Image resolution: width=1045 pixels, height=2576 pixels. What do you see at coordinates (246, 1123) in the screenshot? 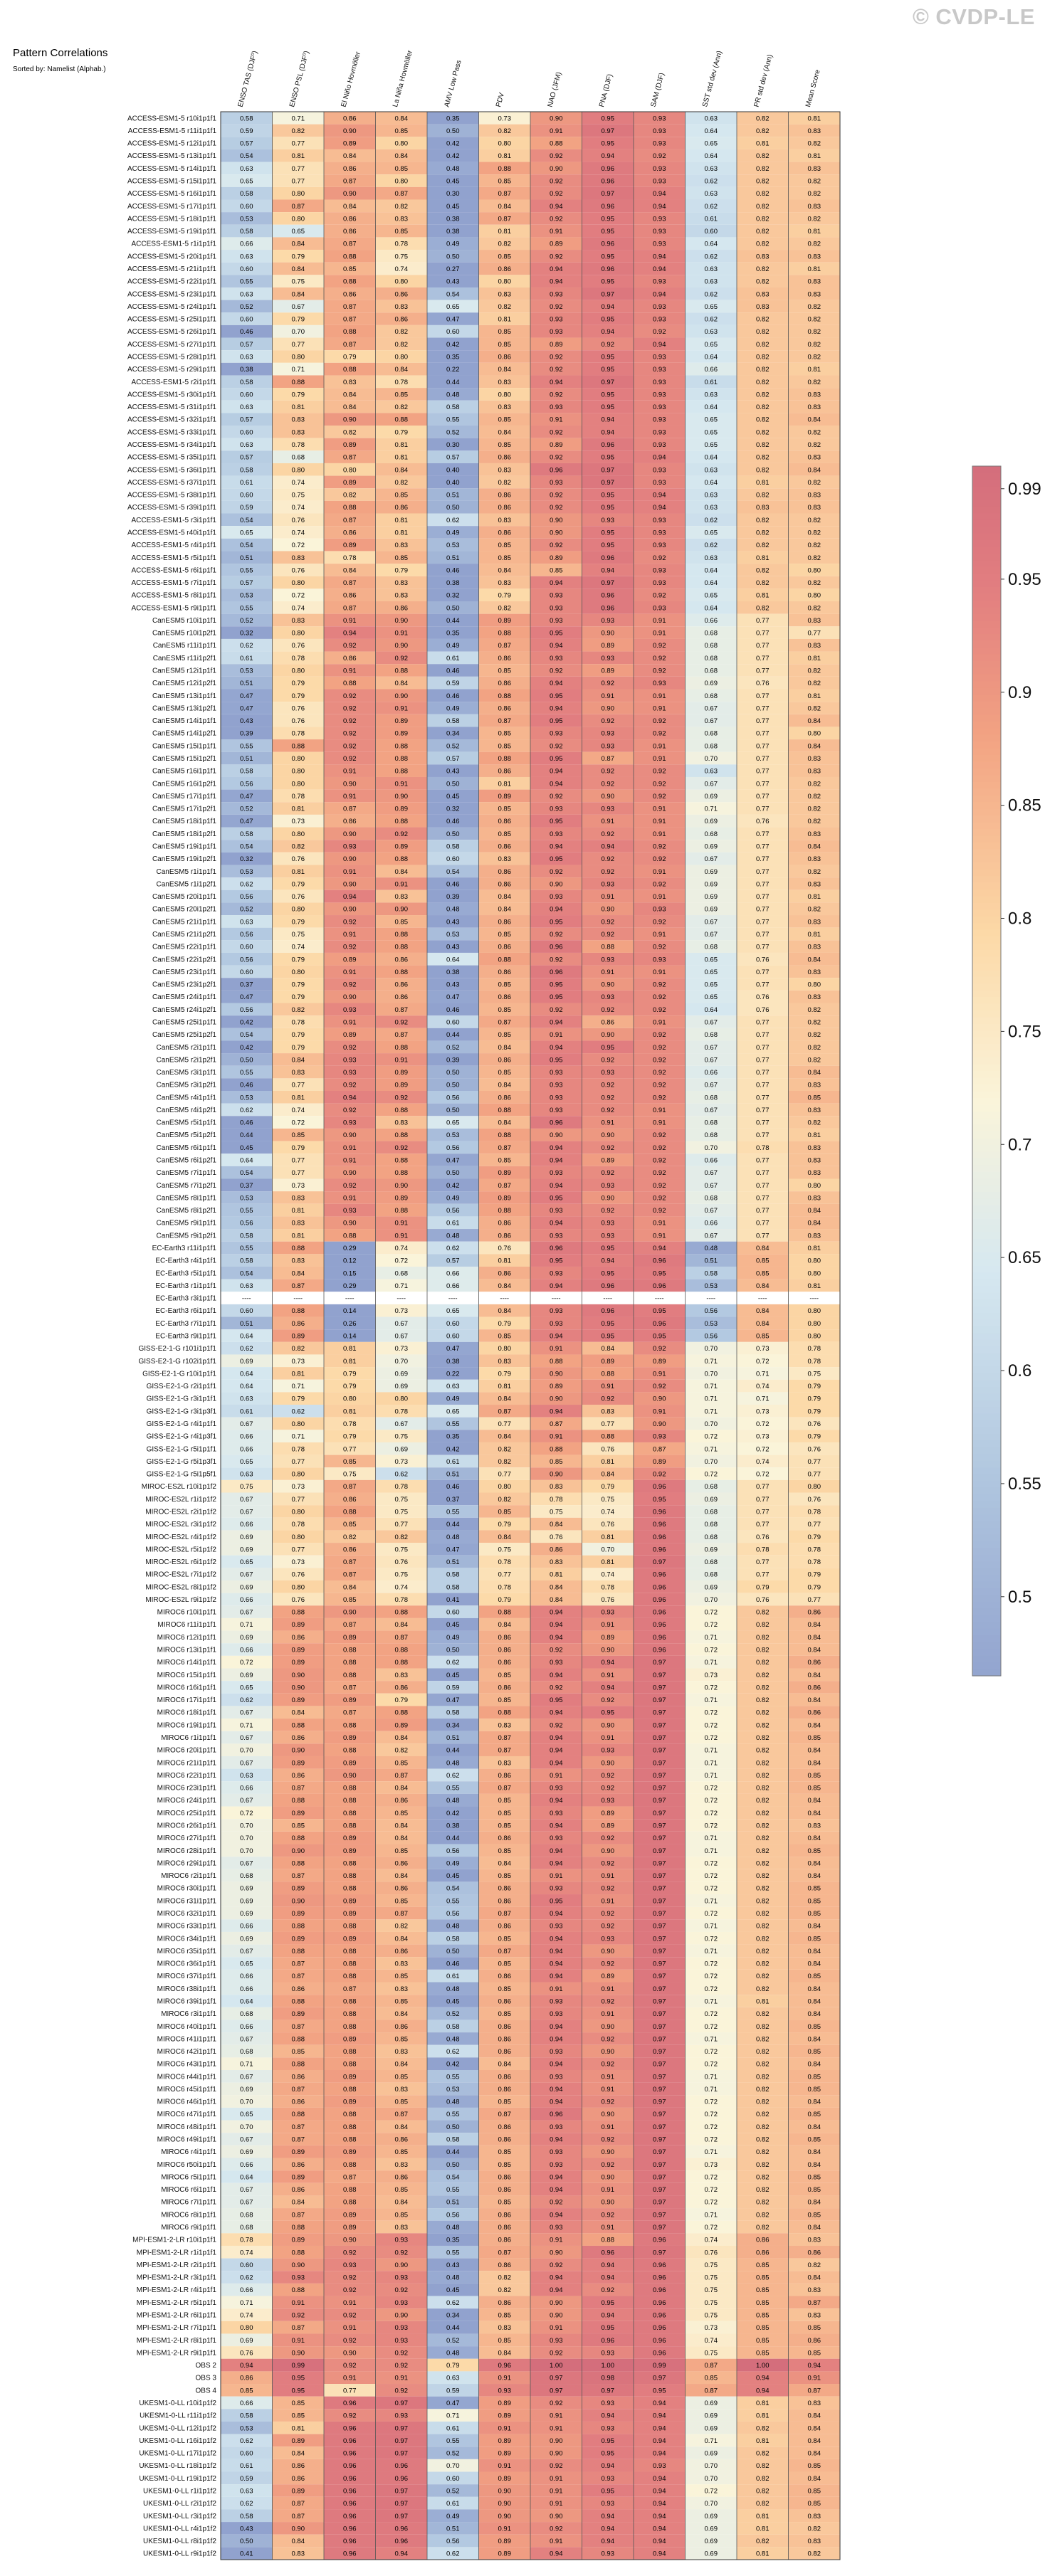
I see `cell-value: 0.46` at bounding box center [246, 1123].